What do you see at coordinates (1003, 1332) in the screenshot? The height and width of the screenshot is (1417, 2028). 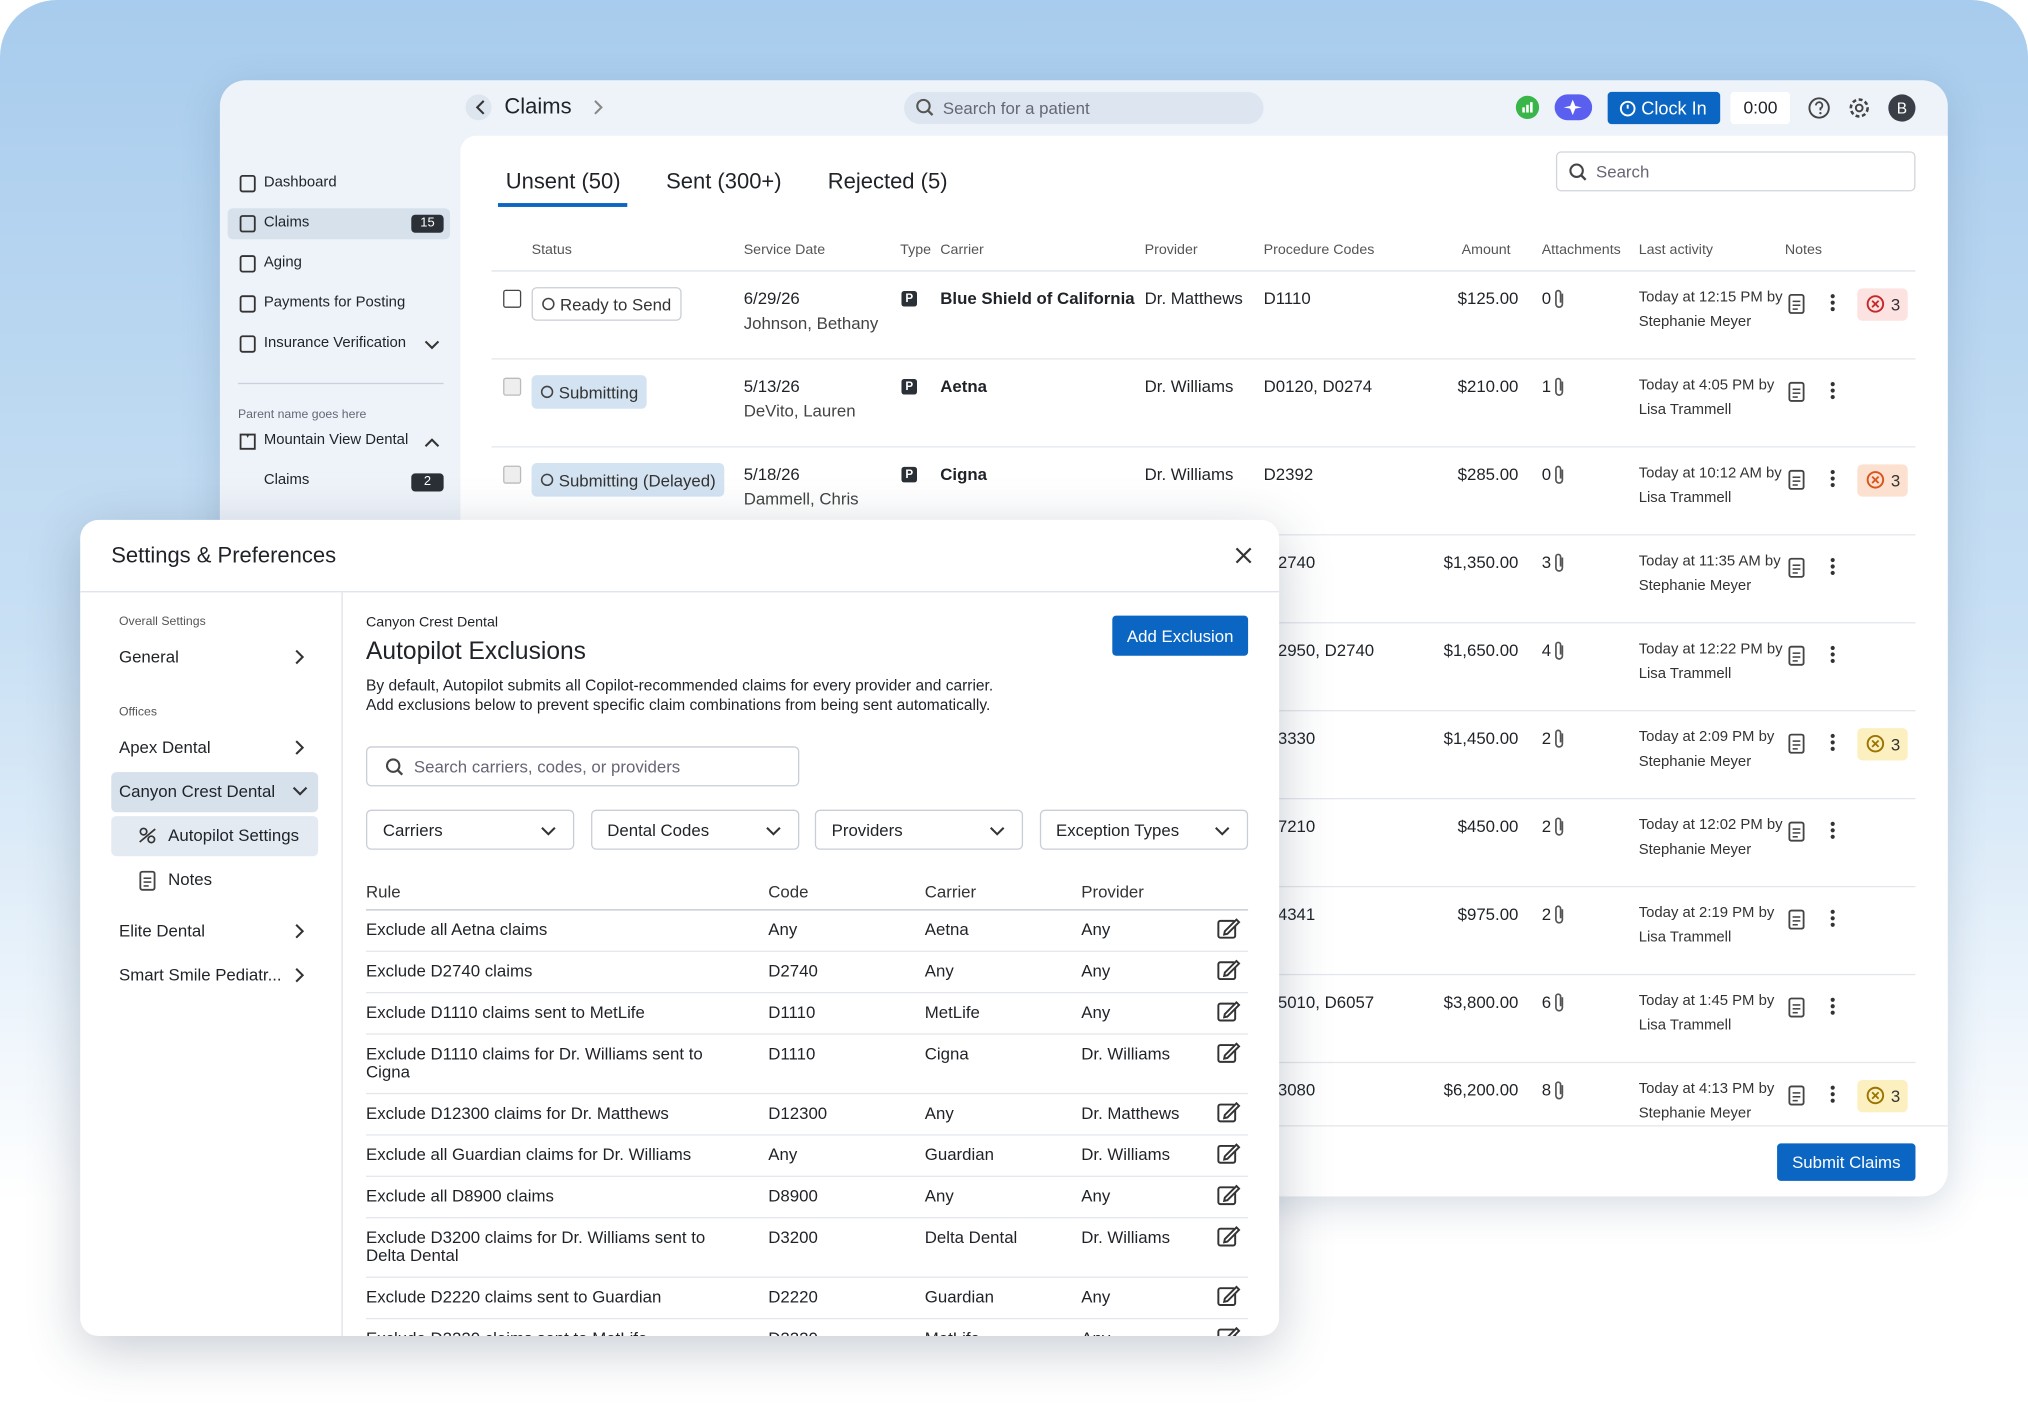 I see `cell: MetLife` at bounding box center [1003, 1332].